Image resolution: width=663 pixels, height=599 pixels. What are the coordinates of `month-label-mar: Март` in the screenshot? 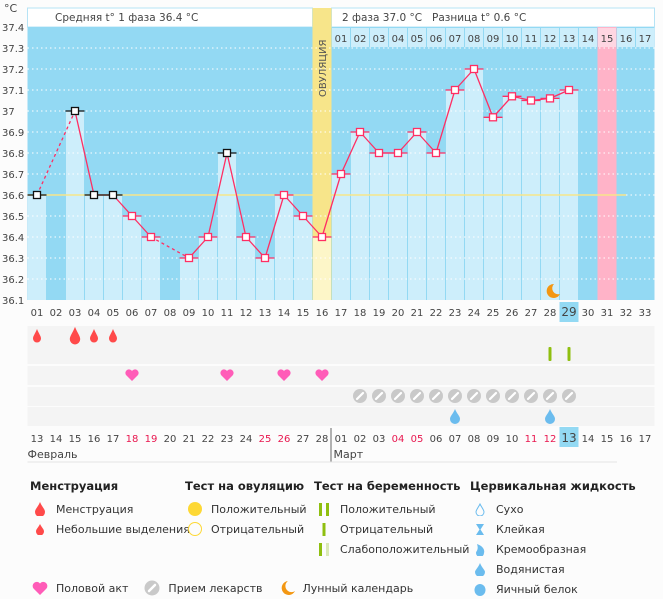 It's located at (349, 454).